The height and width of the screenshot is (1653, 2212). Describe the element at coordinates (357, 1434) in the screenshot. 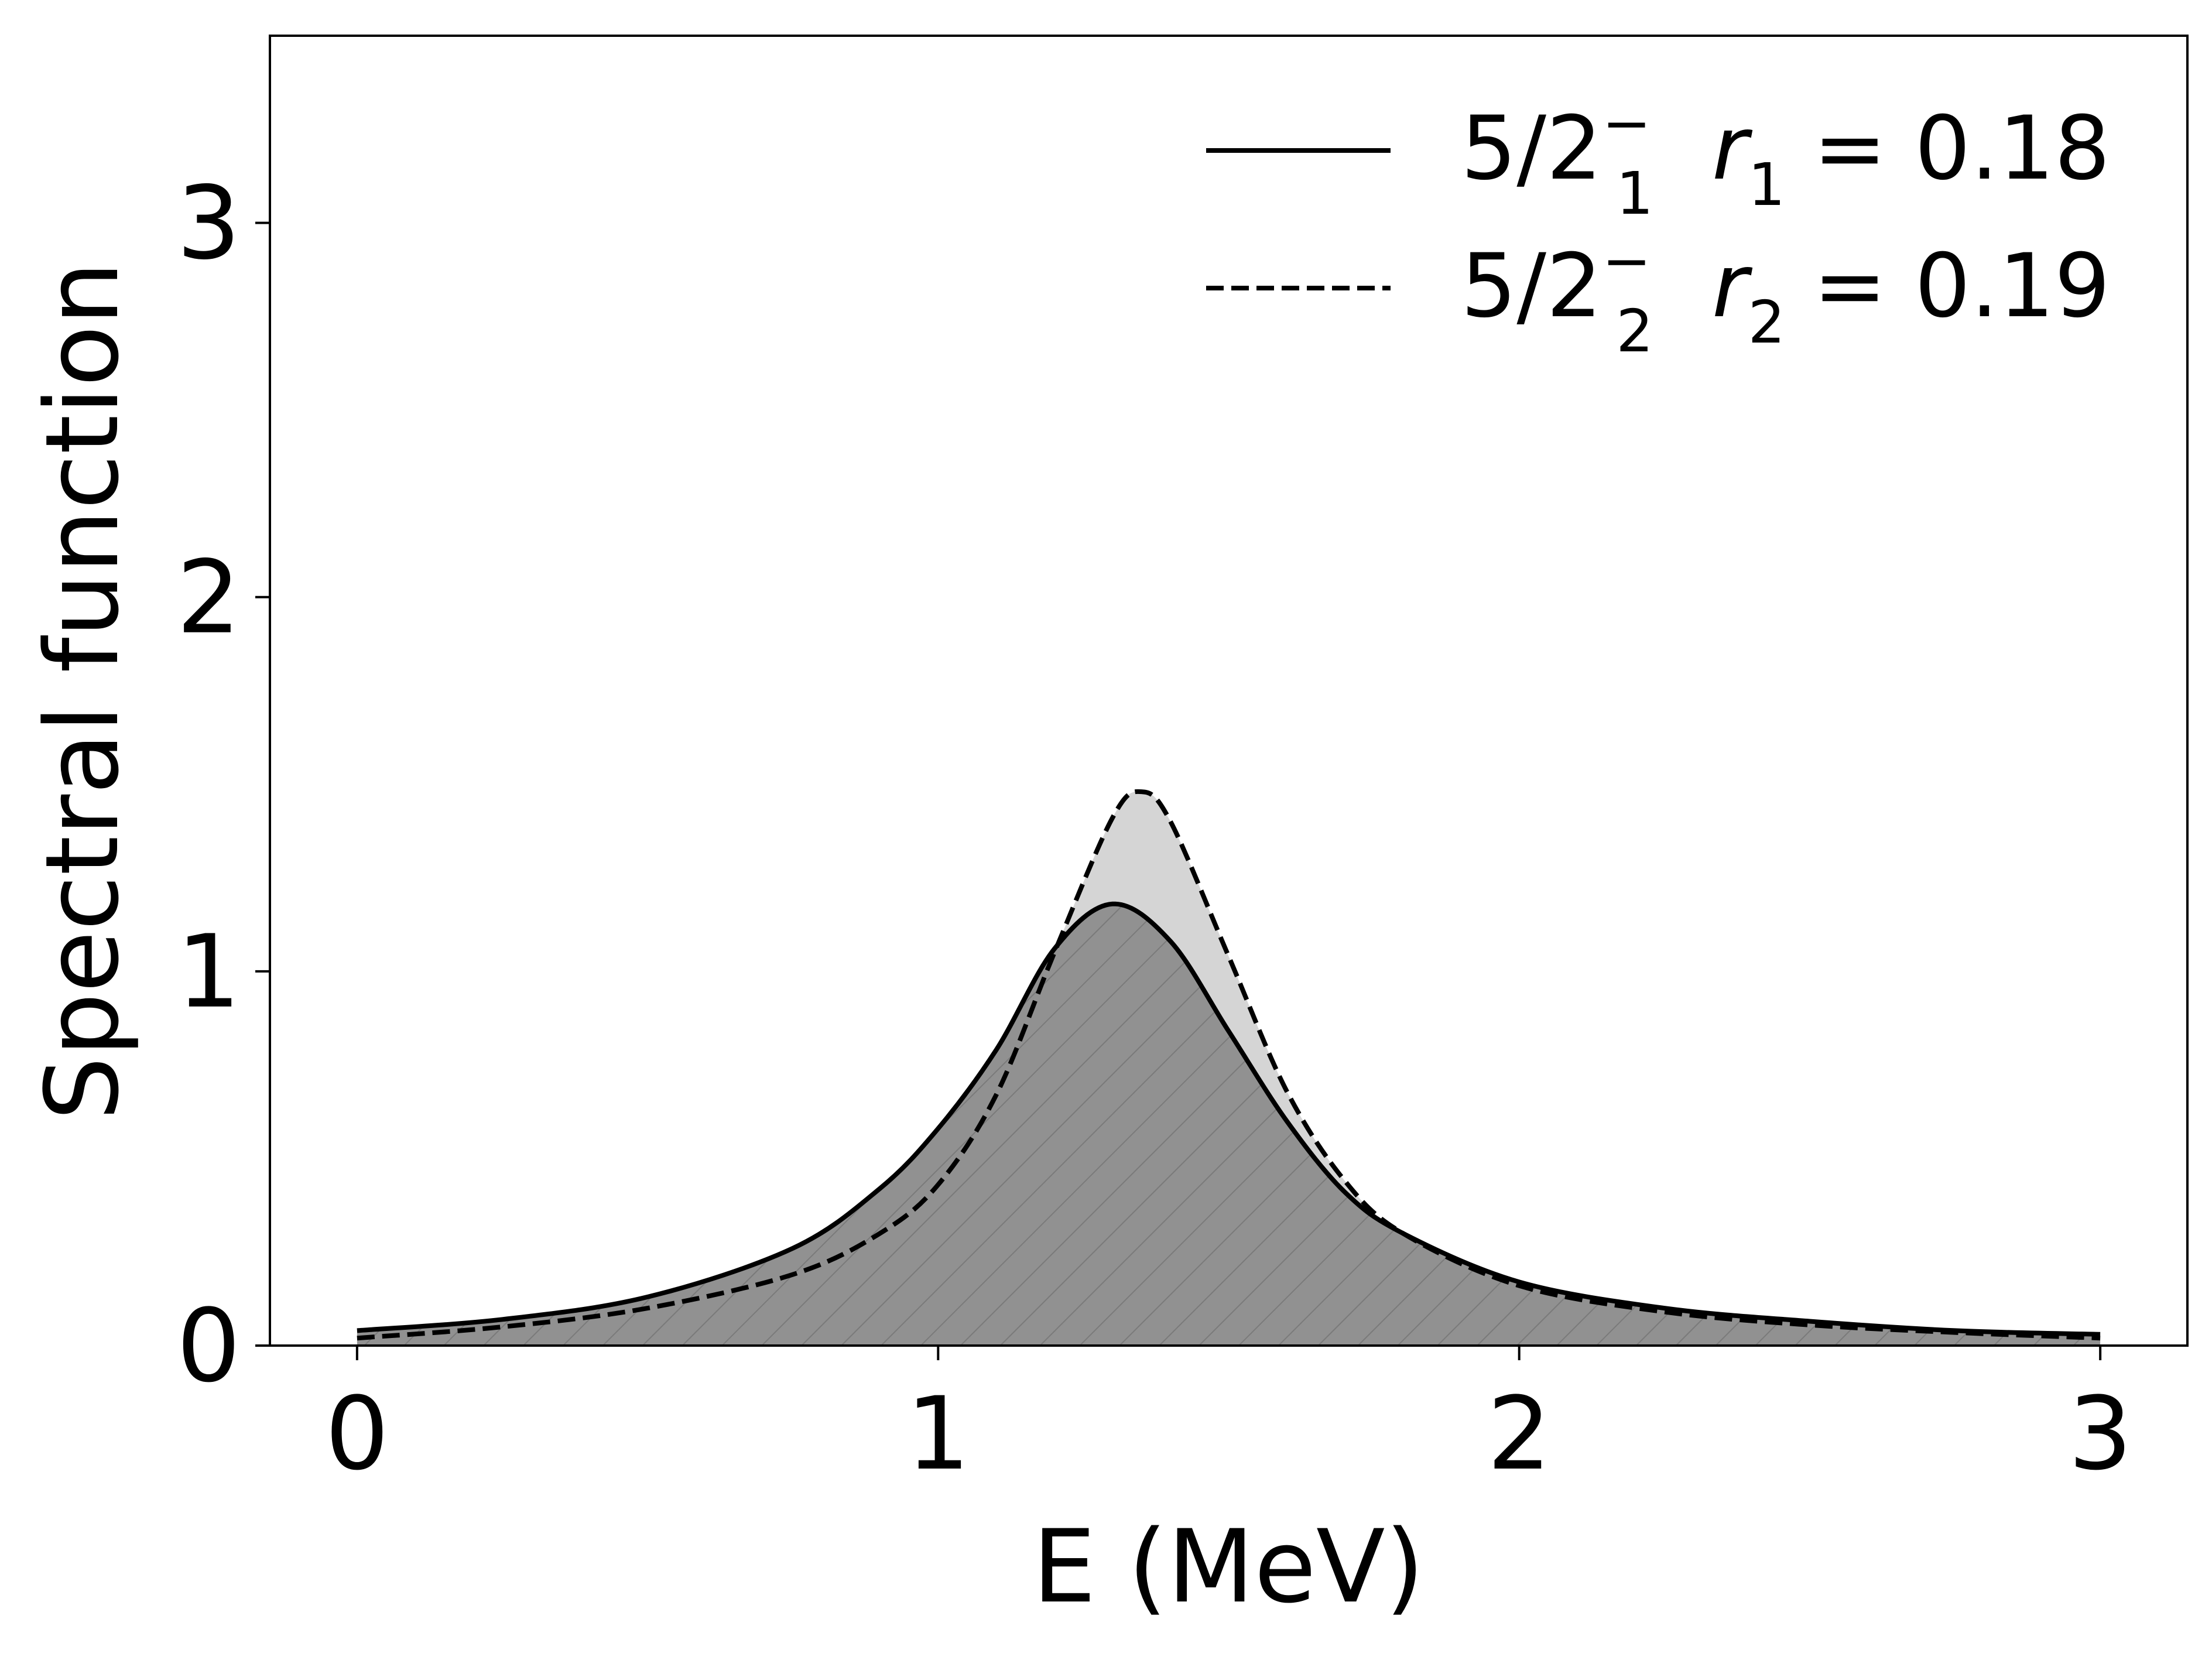

I see `x-tick-label: 0` at that location.